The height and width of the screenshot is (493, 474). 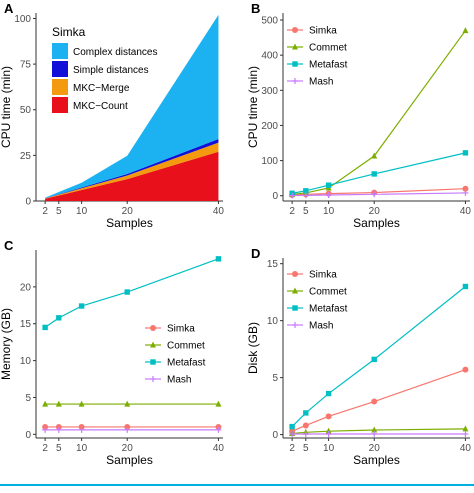 What do you see at coordinates (101, 88) in the screenshot?
I see `legend-label: MKC−Merge` at bounding box center [101, 88].